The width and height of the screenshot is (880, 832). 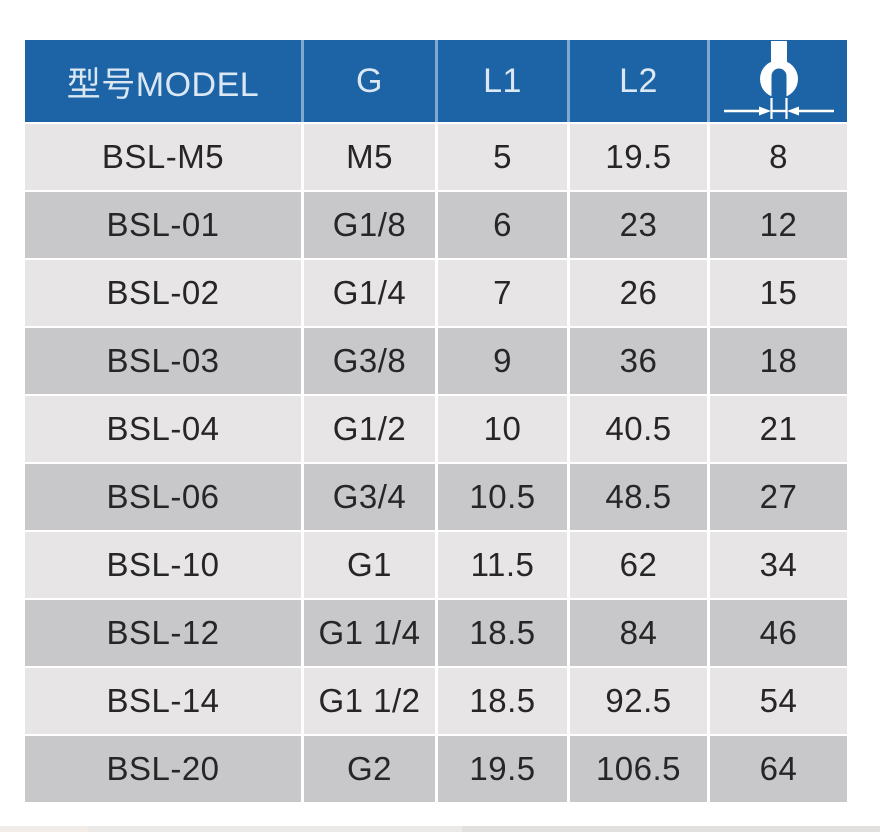 What do you see at coordinates (502, 769) in the screenshot?
I see `table-cell-l1: 19.5` at bounding box center [502, 769].